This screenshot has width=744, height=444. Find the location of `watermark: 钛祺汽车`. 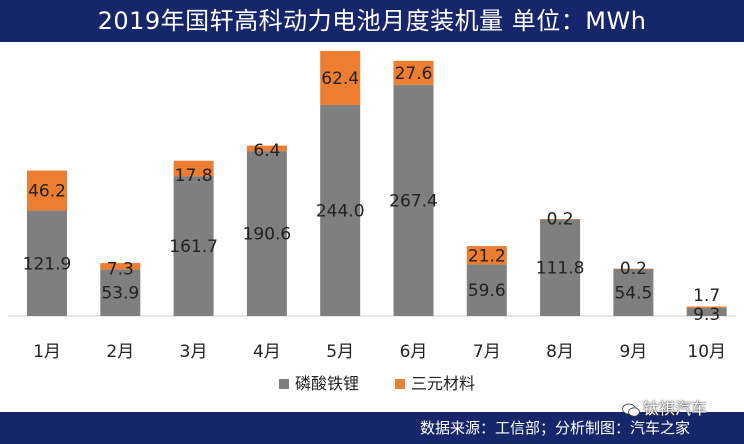

watermark: 钛祺汽车 is located at coordinates (664, 409).